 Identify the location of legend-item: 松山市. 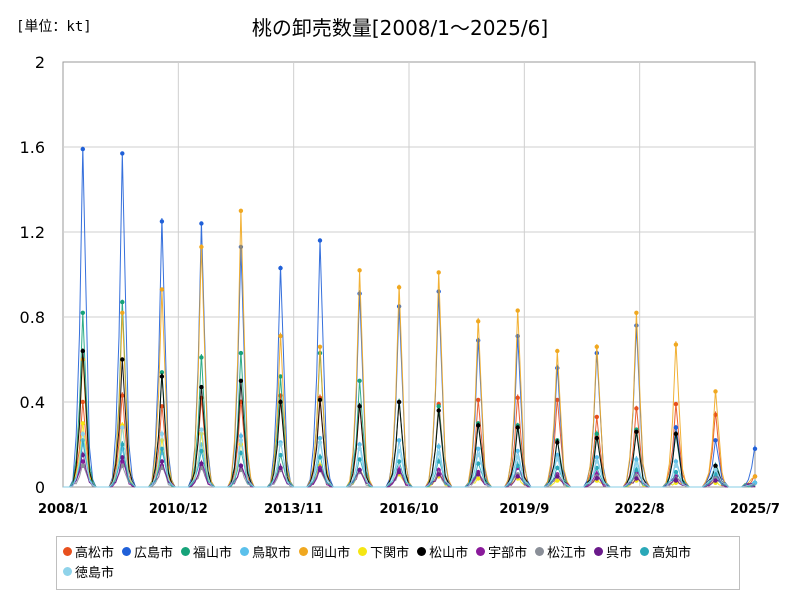
(442, 551).